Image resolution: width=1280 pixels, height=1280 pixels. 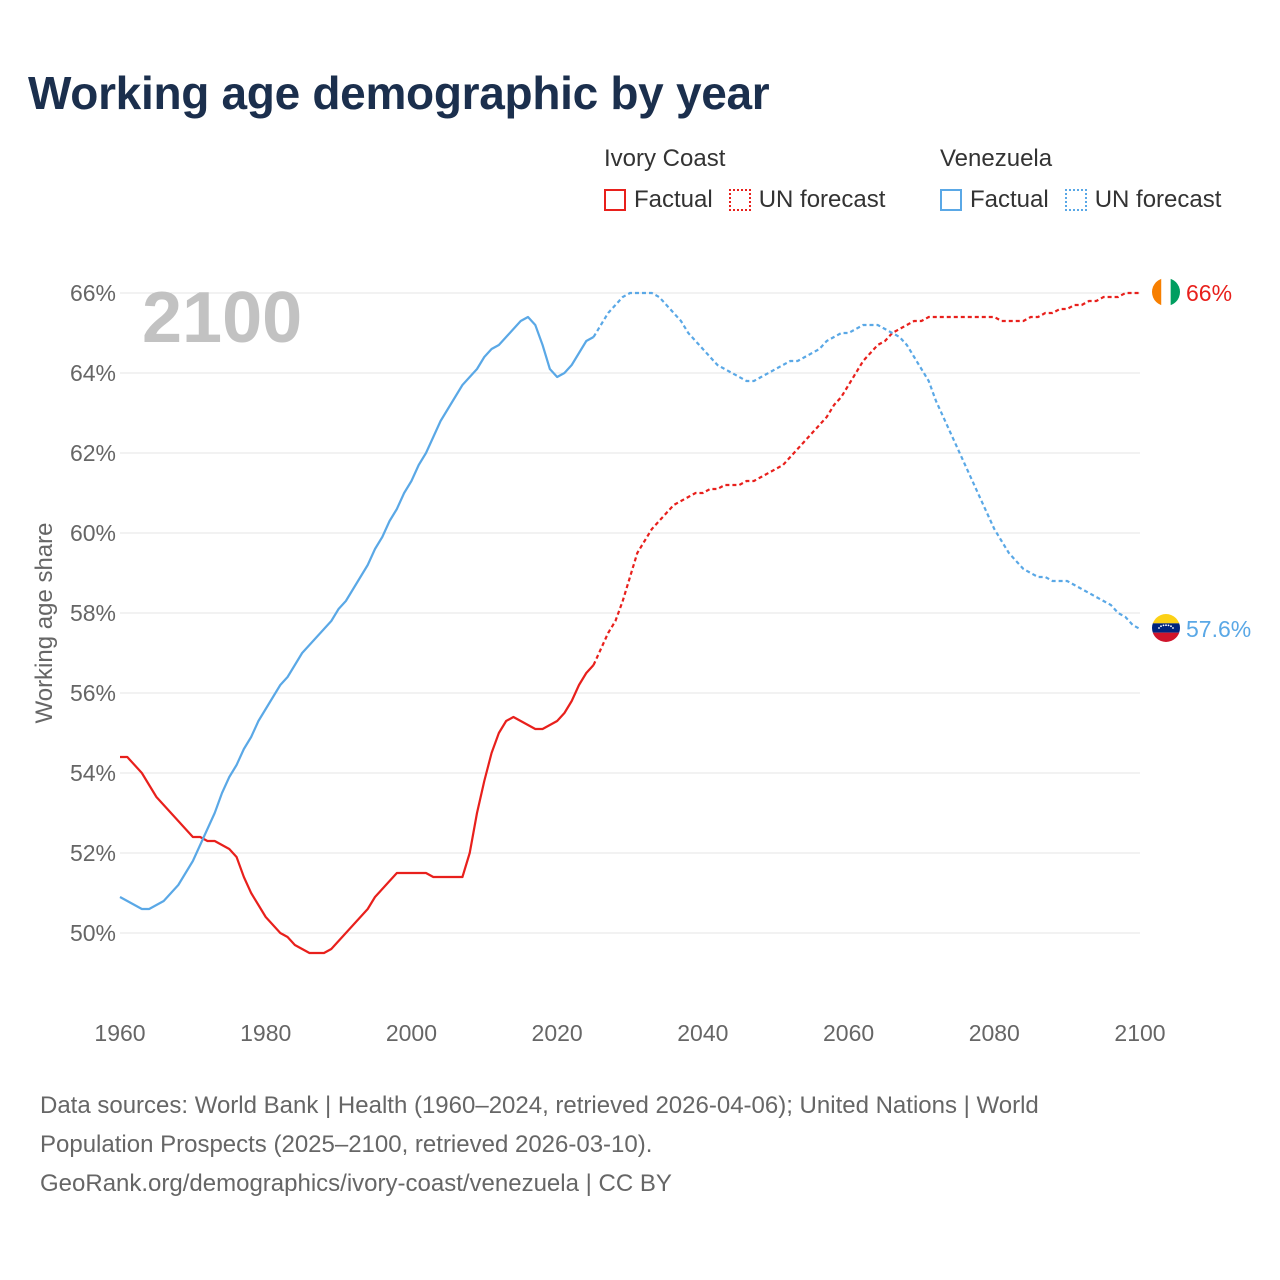 What do you see at coordinates (265, 1033) in the screenshot?
I see `x-tick-label: 1980` at bounding box center [265, 1033].